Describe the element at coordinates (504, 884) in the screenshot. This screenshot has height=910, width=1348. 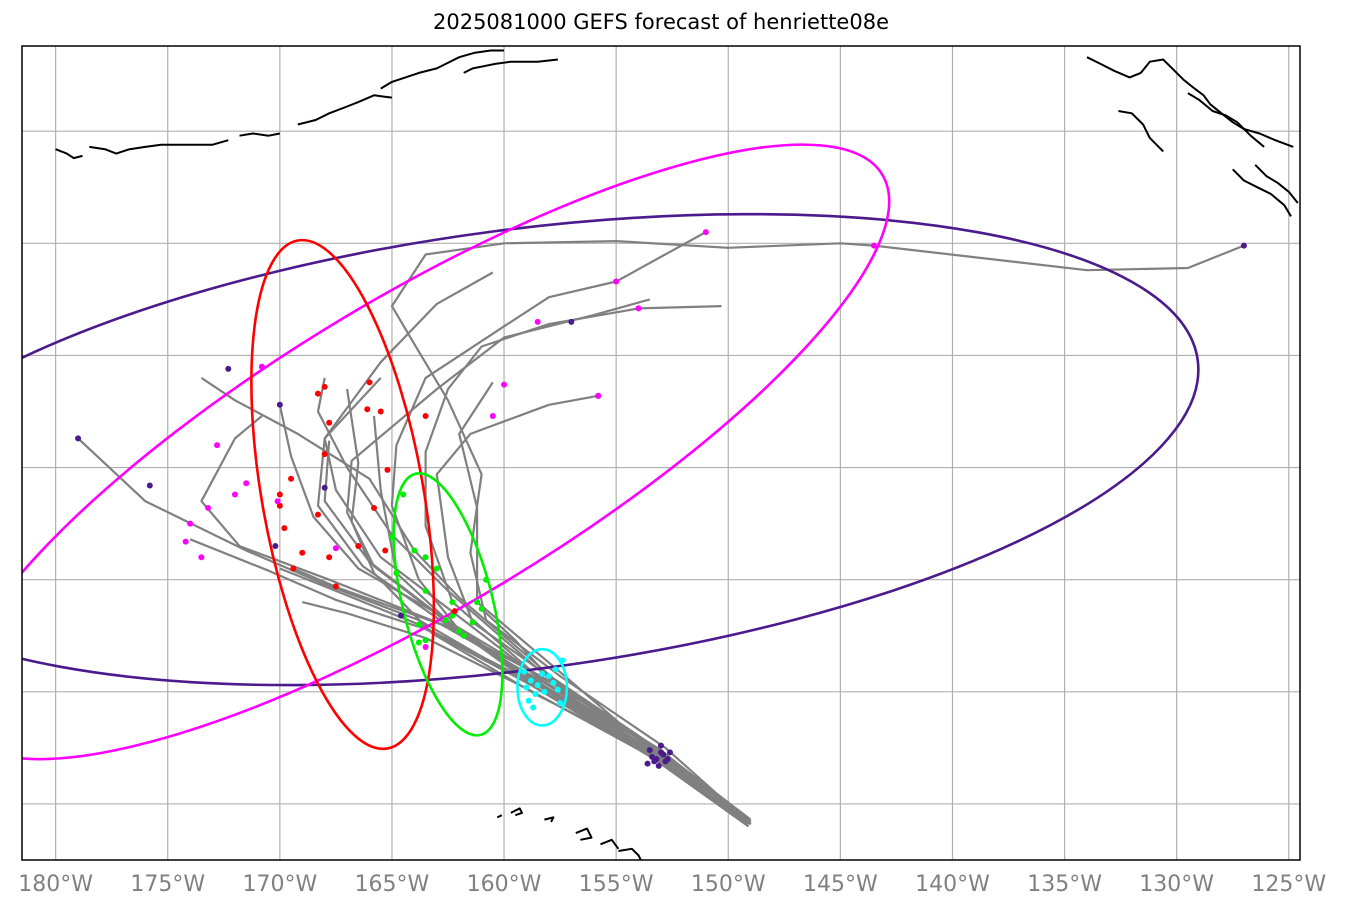
I see `lon-tick-label: 160°W` at that location.